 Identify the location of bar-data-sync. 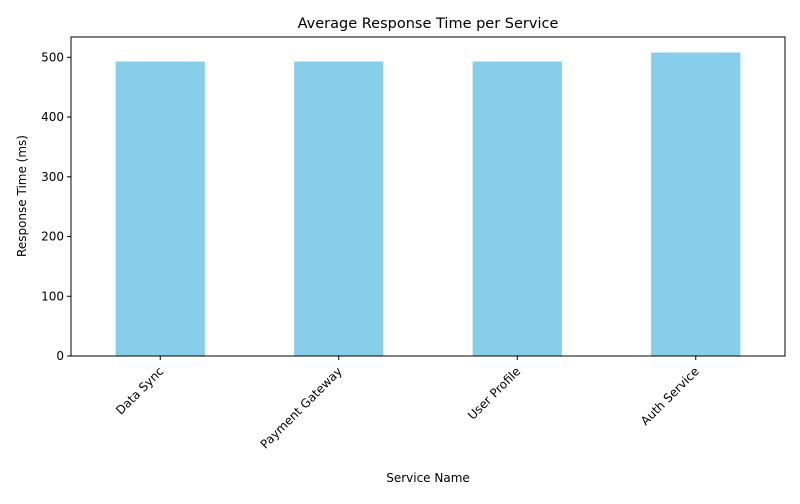
(160, 209).